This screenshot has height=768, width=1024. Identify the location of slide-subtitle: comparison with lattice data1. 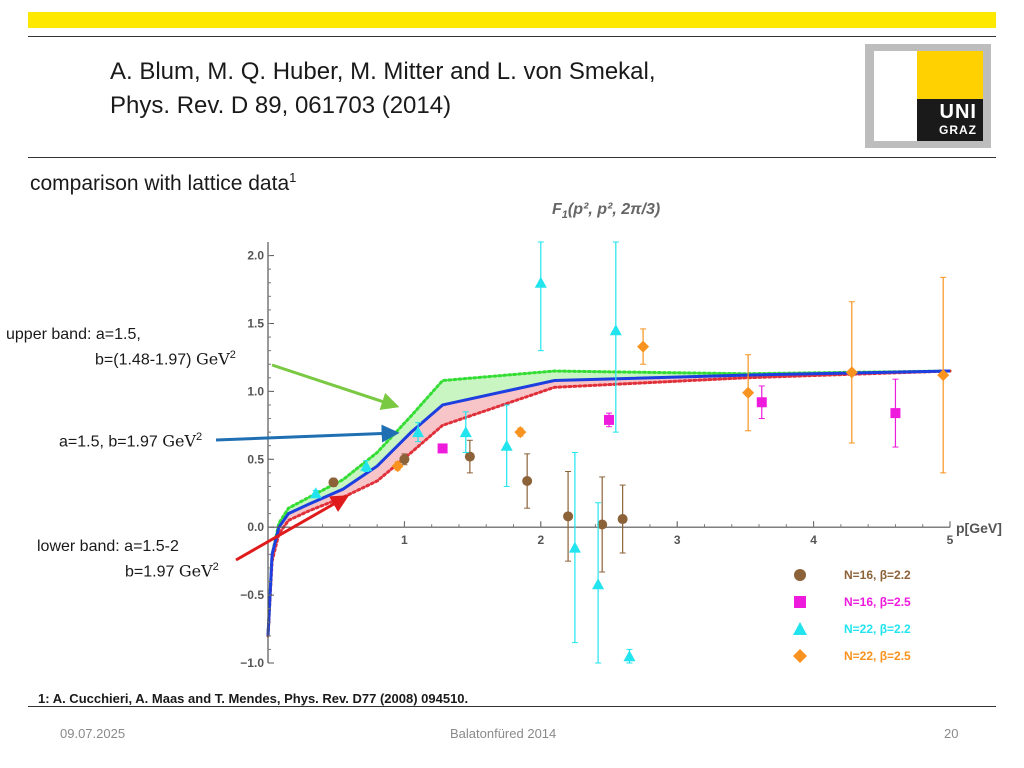
(163, 183).